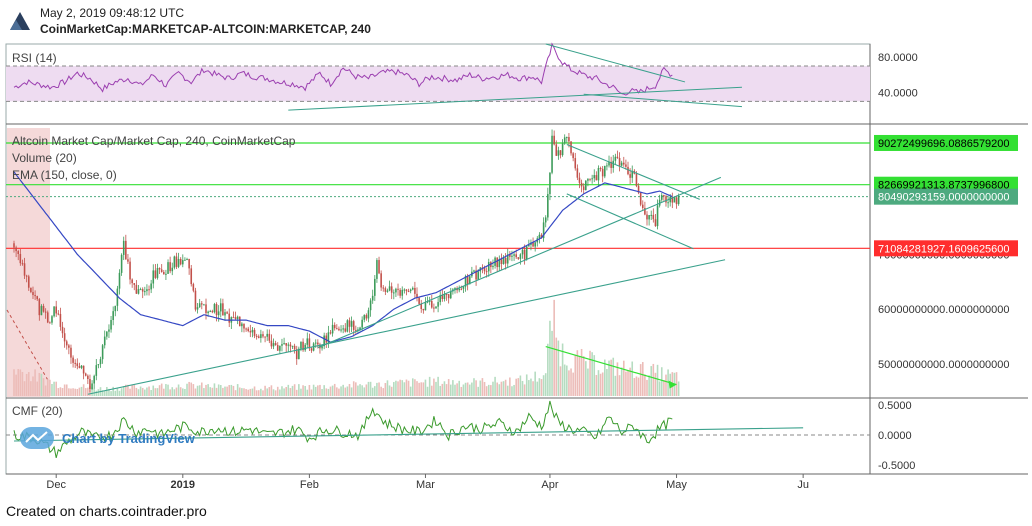 This screenshot has height=526, width=1032. What do you see at coordinates (944, 144) in the screenshot?
I see `level-tag: 90272499696.0886579200` at bounding box center [944, 144].